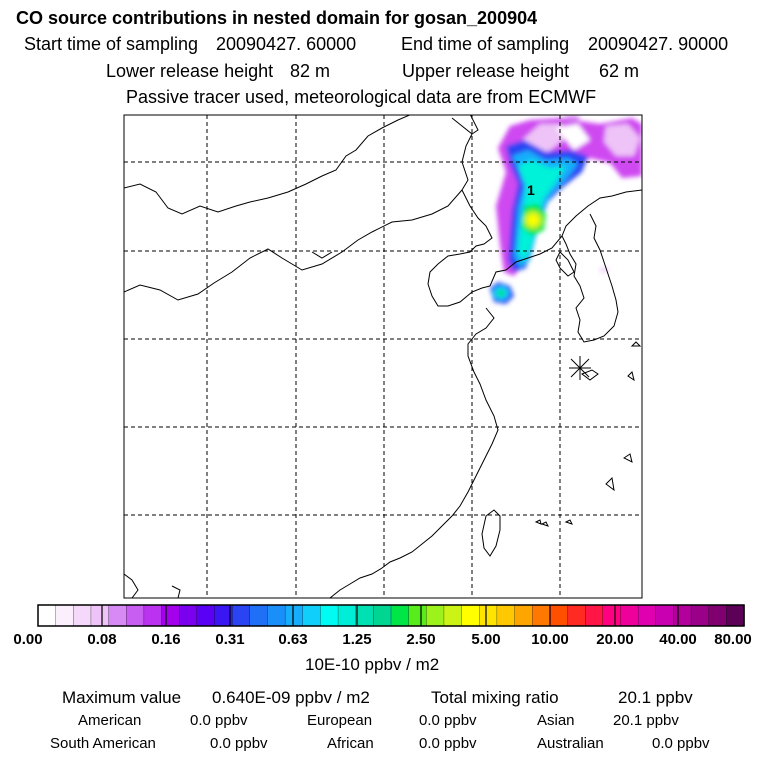  I want to click on max-value: 0.640E-09 ppbv / m2, so click(291, 697).